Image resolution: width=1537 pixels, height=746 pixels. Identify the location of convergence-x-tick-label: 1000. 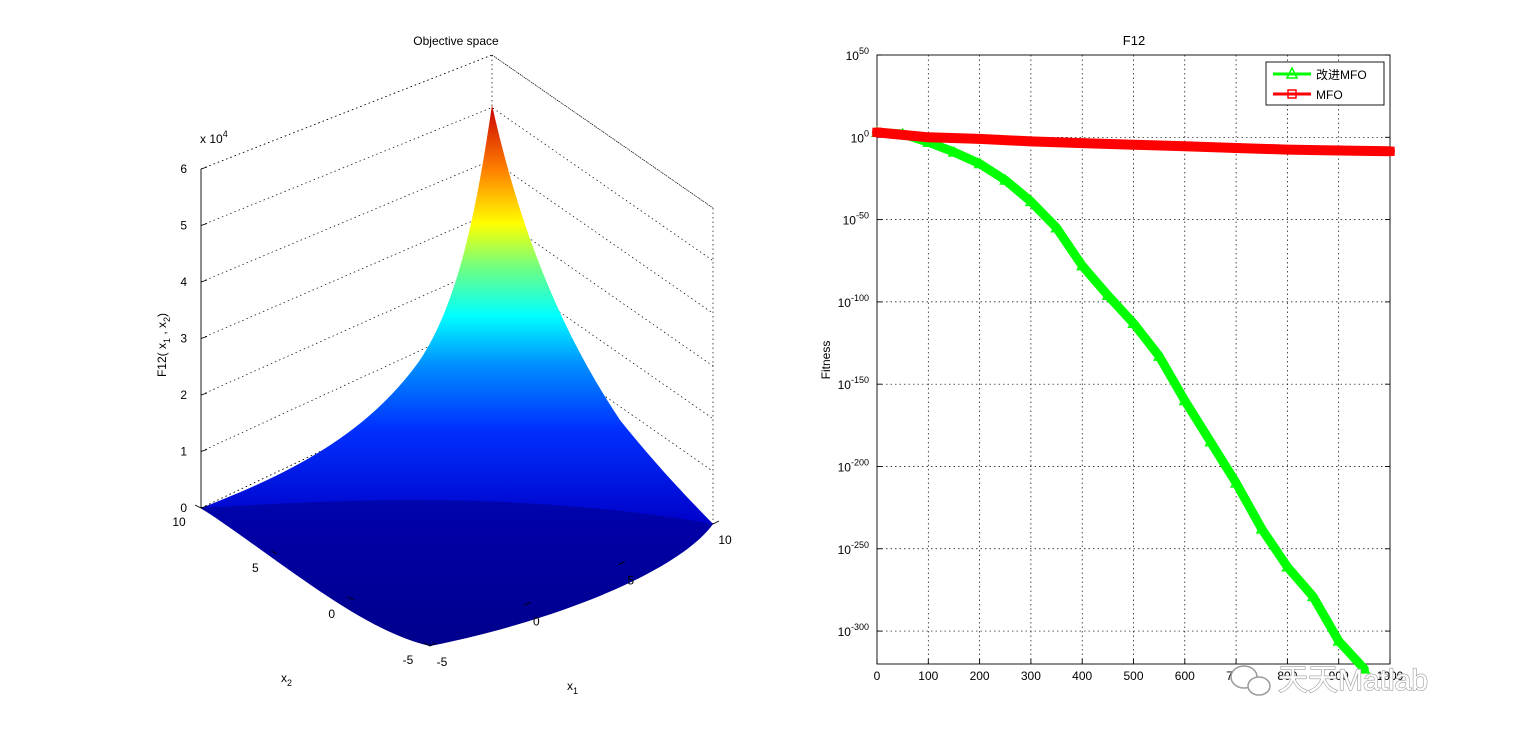
(1390, 676).